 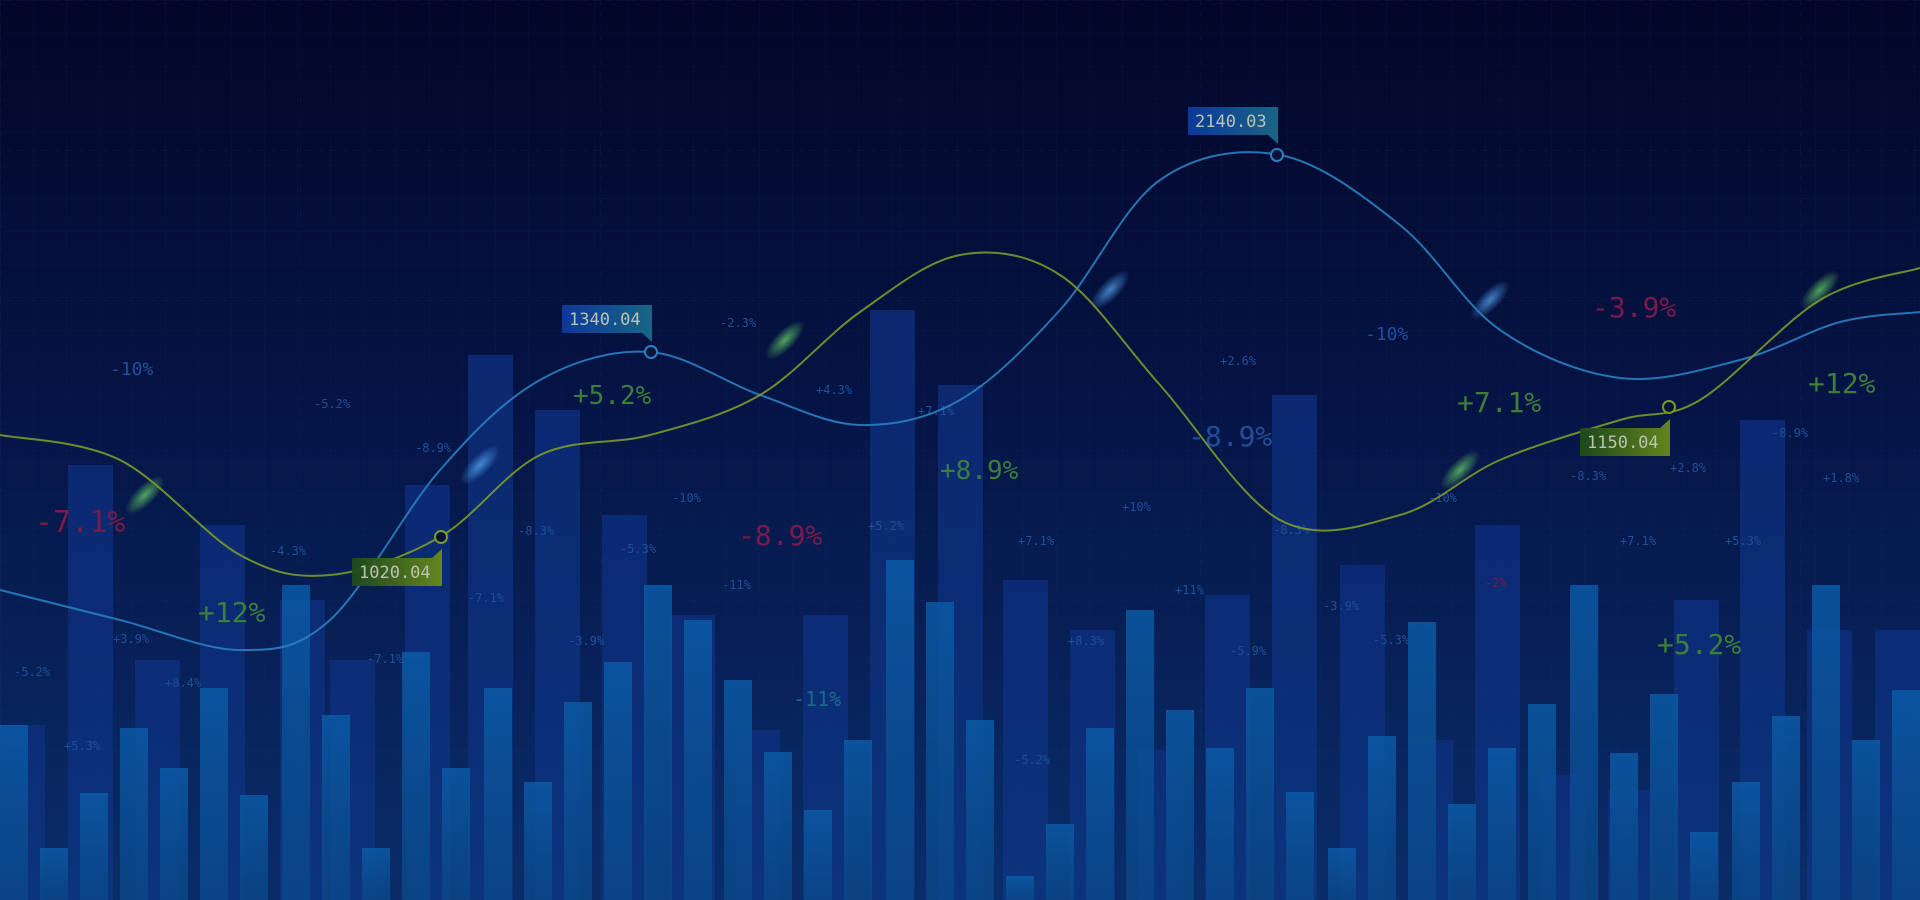 I want to click on pct-label: +8.4%, so click(x=183, y=683).